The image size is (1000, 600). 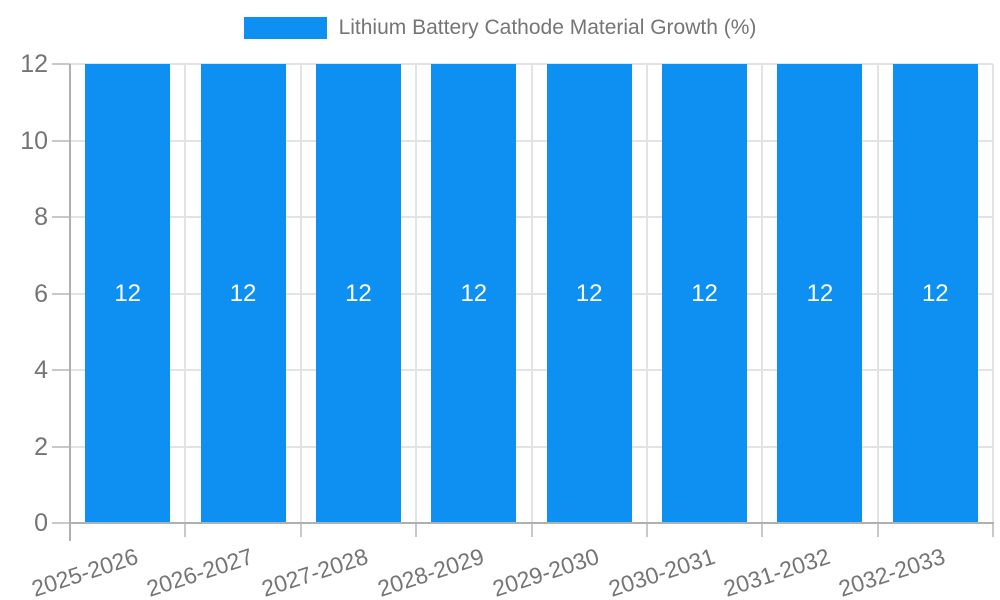 I want to click on x-tick-label: 2030-2031, so click(x=661, y=571).